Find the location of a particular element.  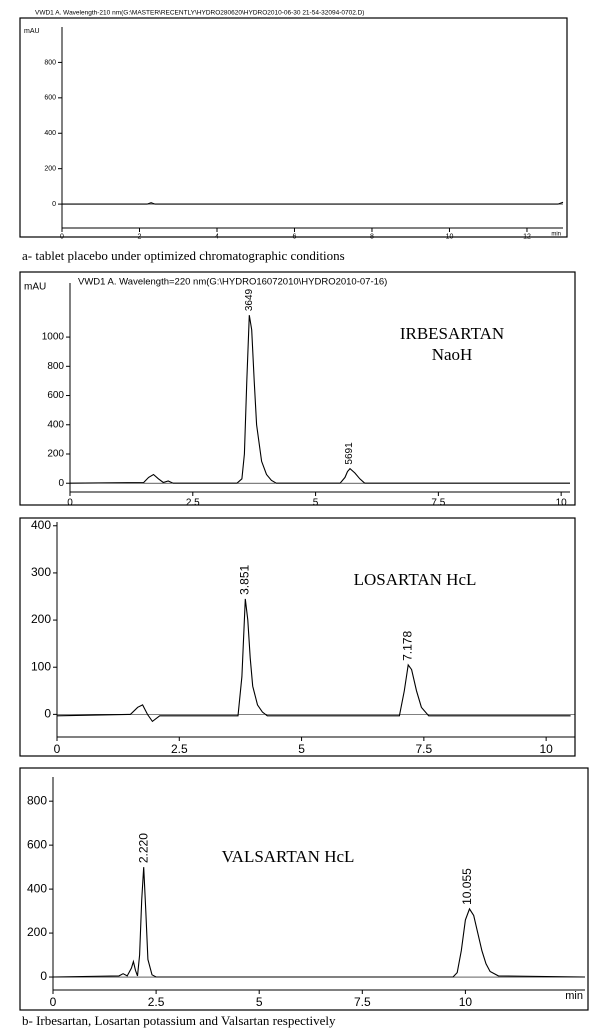

compound-label: LOSARTAN HcL is located at coordinates (415, 579).